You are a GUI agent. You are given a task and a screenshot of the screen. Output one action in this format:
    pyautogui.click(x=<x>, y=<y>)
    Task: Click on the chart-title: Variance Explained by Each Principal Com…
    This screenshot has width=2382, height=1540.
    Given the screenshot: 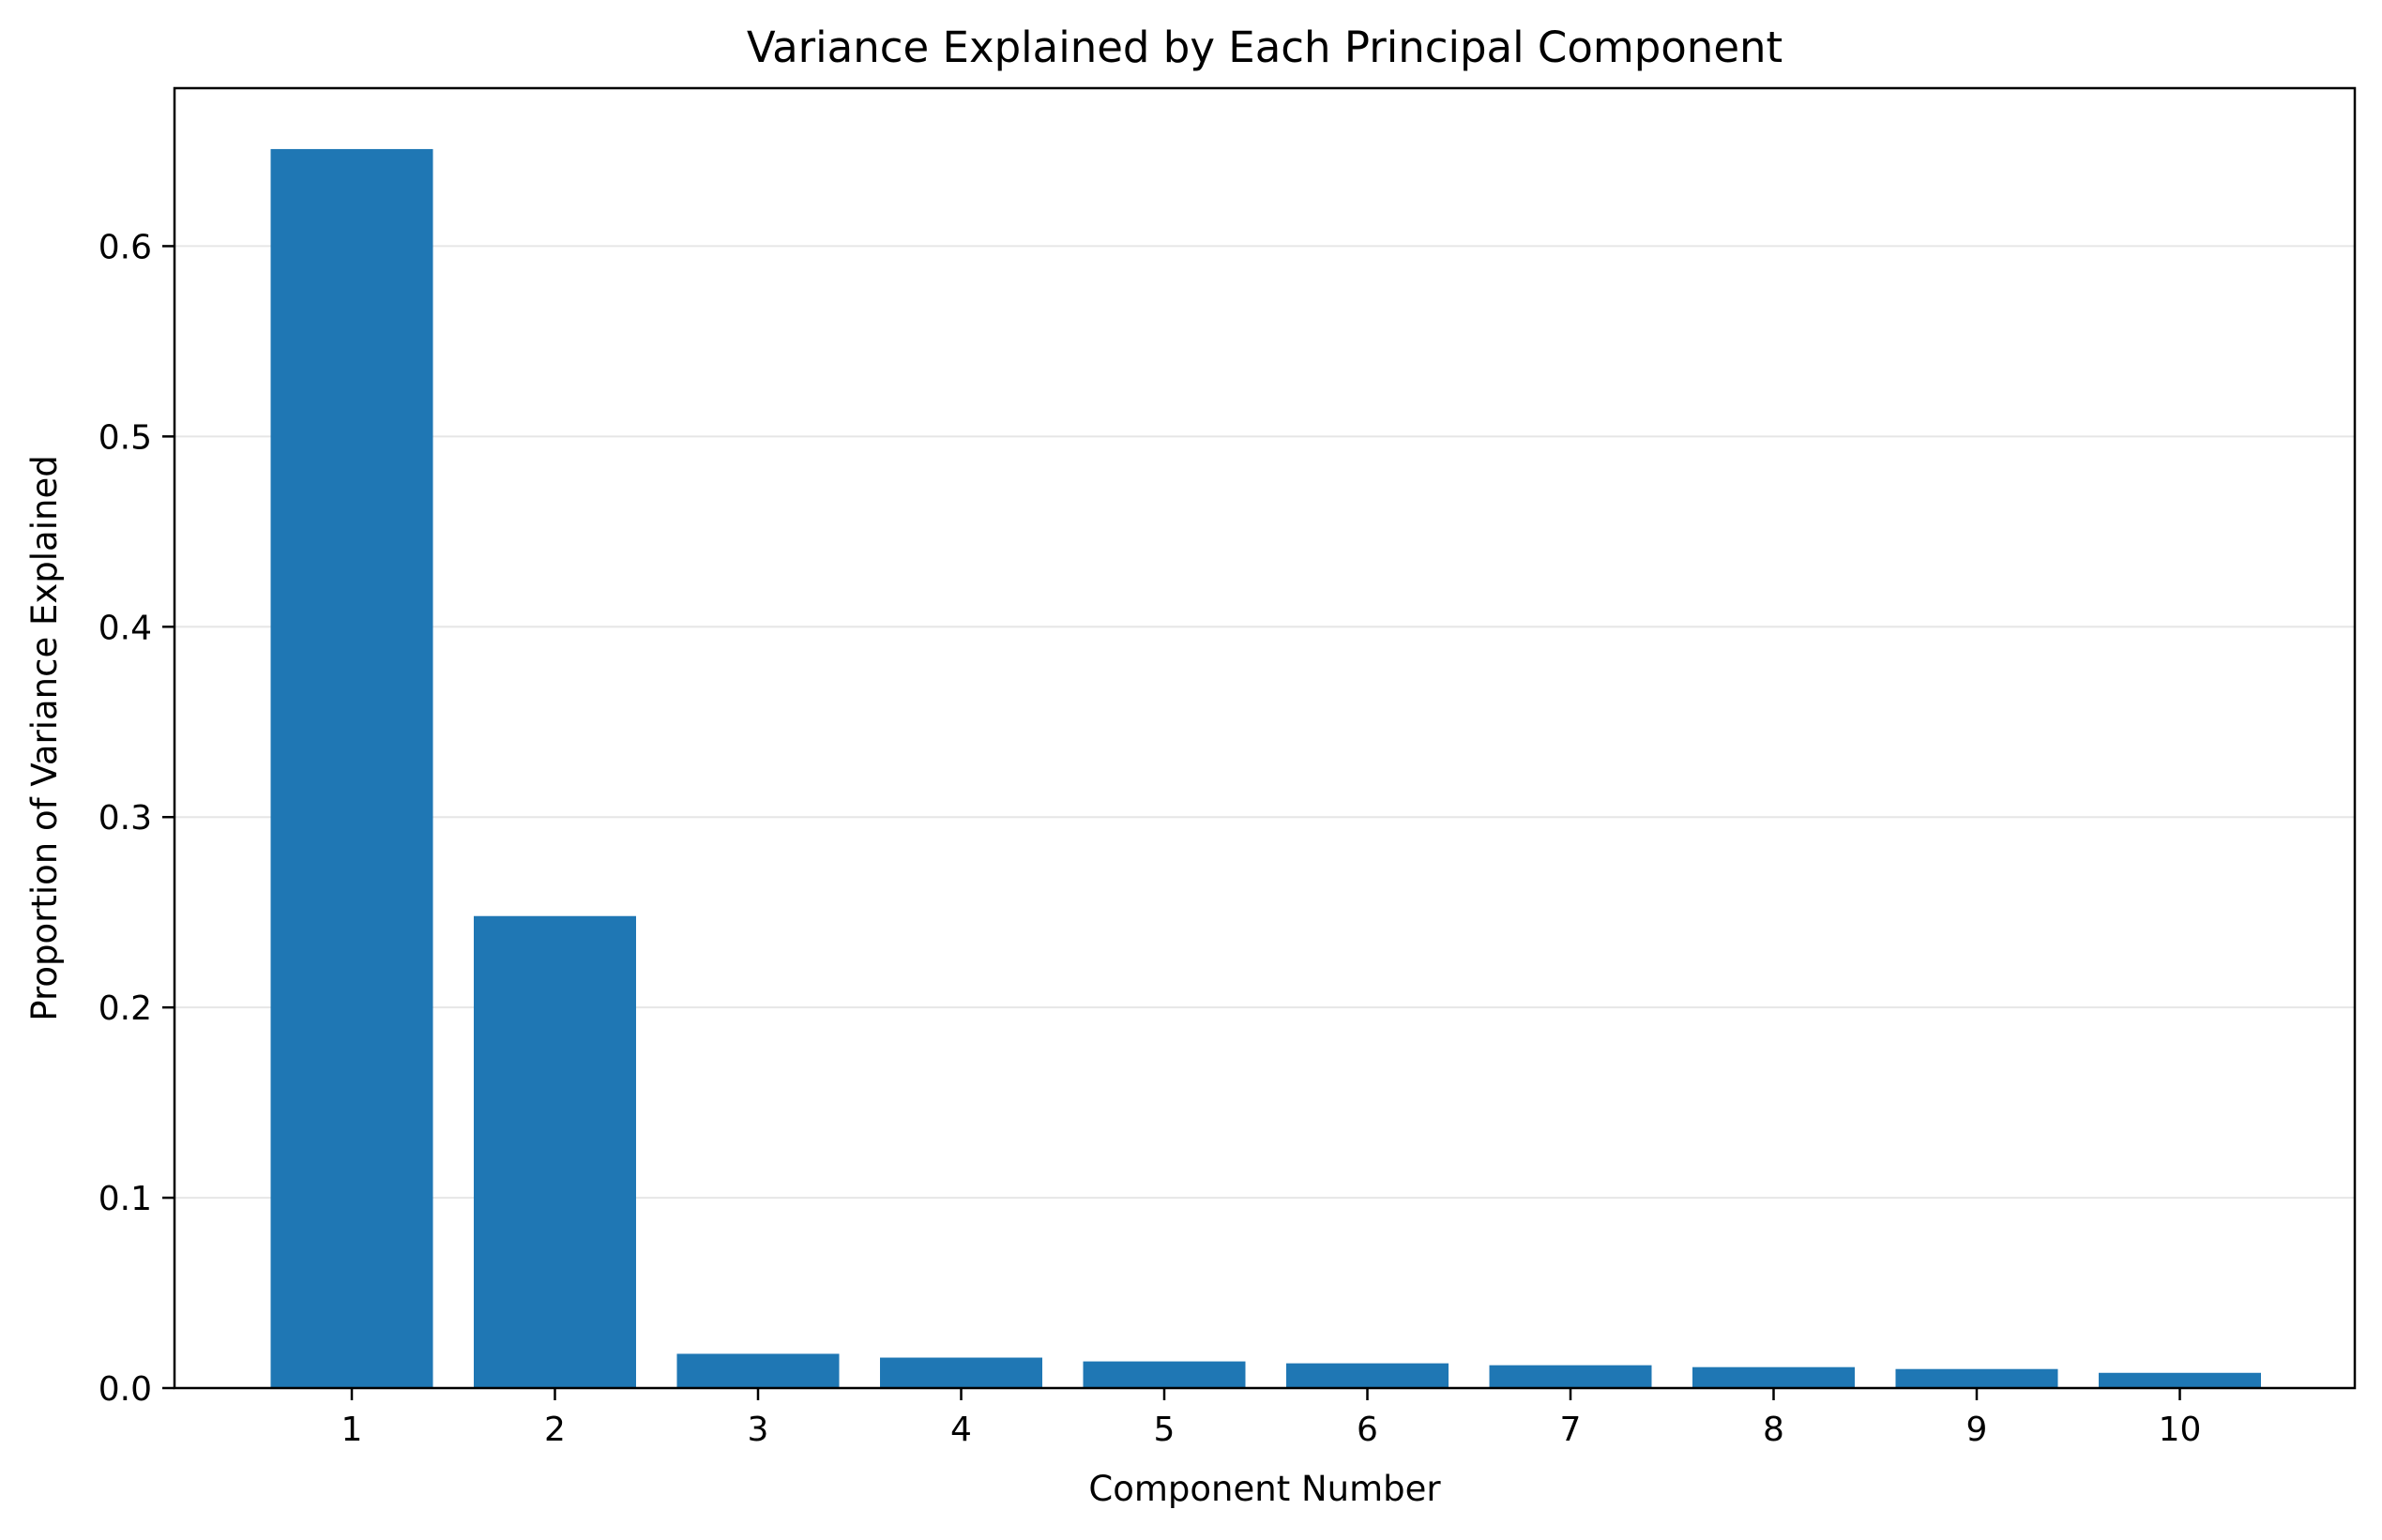 What is the action you would take?
    pyautogui.click(x=1265, y=47)
    